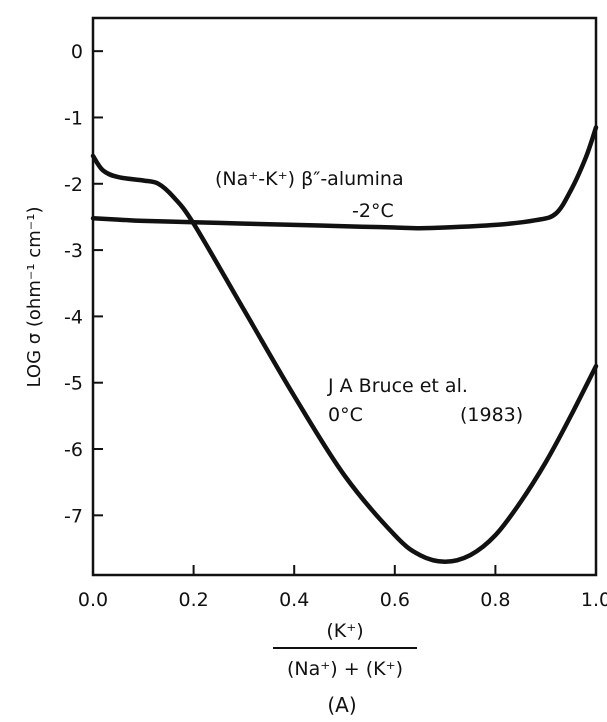  Describe the element at coordinates (491, 415) in the screenshot. I see `annotation-bruce-label-line-3: (1983)` at that location.